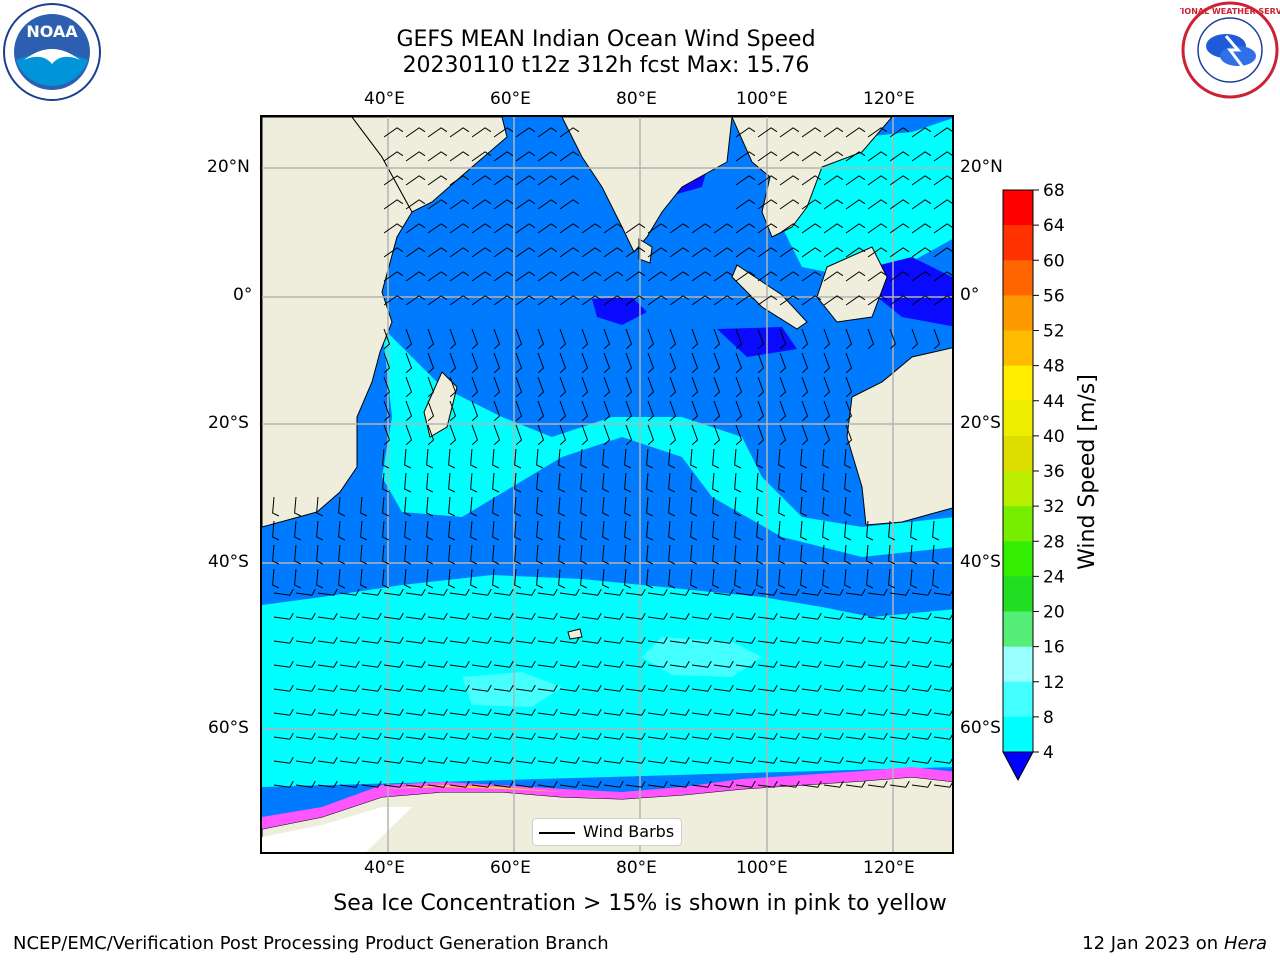 This screenshot has height=960, width=1280. What do you see at coordinates (1054, 472) in the screenshot?
I see `colorbar-tick-label: 36` at bounding box center [1054, 472].